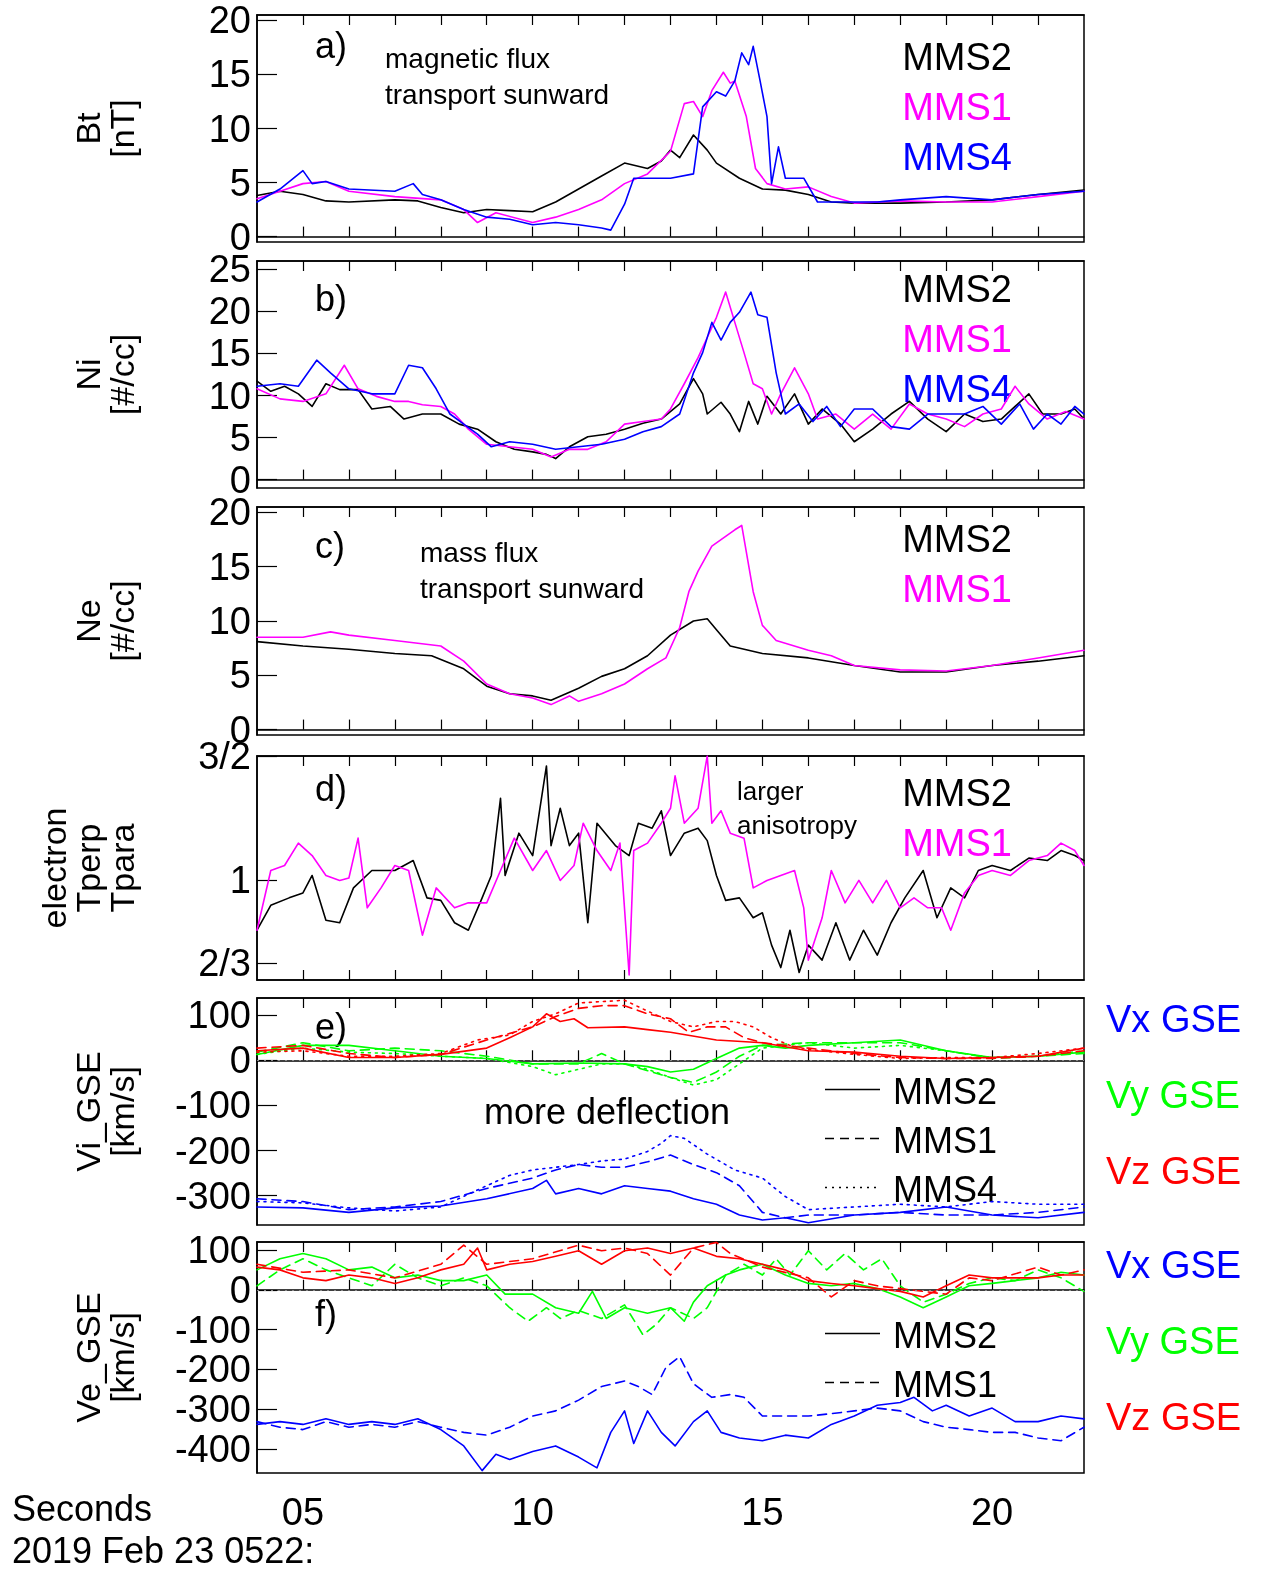 The image size is (1273, 1570). What do you see at coordinates (331, 788) in the screenshot?
I see `annotation: d)` at bounding box center [331, 788].